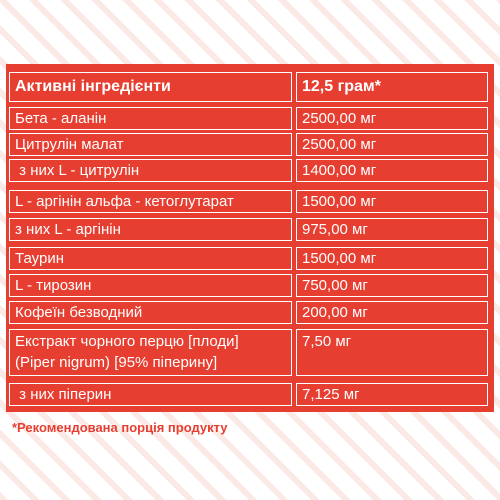 The width and height of the screenshot is (500, 500). Describe the element at coordinates (124, 201) in the screenshot. I see `ingredient-text: L - аргінін альфа - кетоглутарат` at that location.